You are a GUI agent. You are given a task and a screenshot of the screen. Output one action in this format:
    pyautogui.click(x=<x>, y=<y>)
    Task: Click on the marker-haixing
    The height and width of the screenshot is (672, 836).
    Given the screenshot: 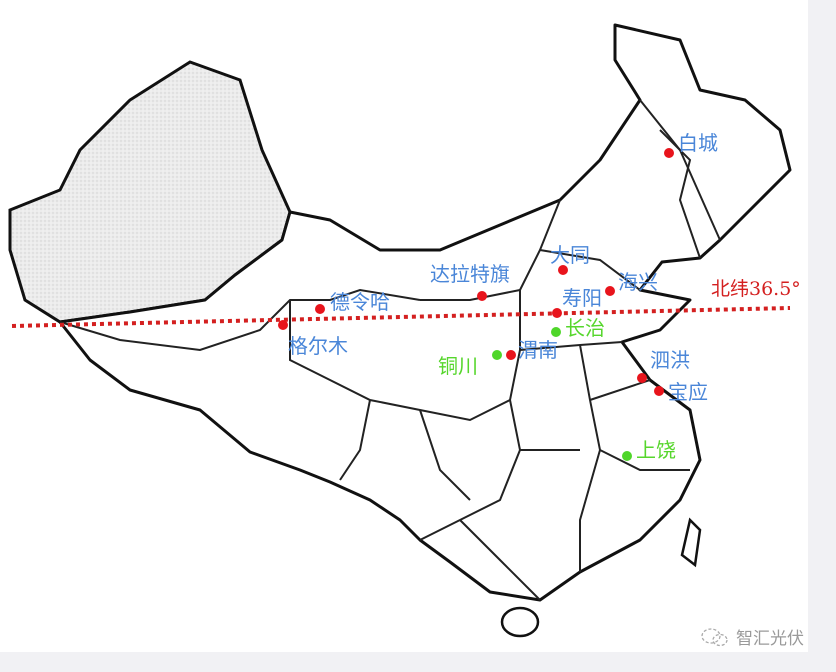 What is the action you would take?
    pyautogui.click(x=610, y=291)
    